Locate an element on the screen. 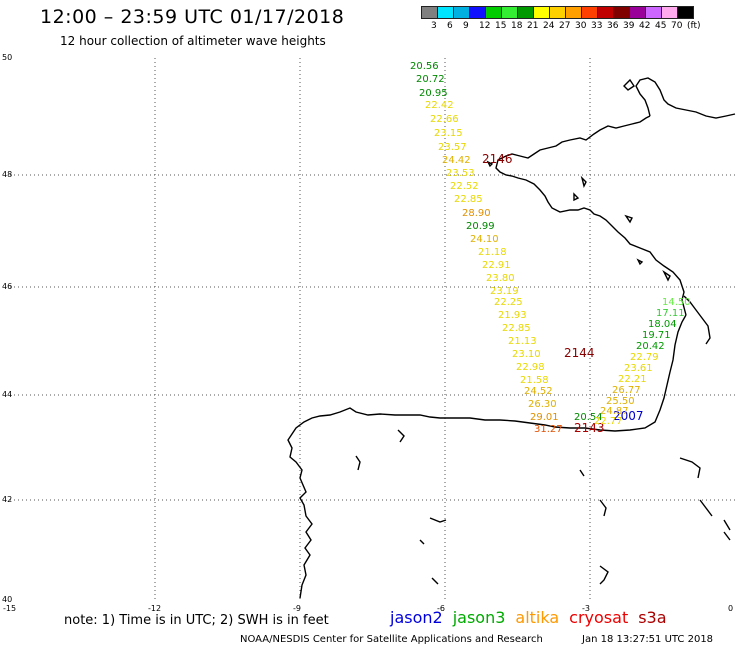  latitude-label: 46 is located at coordinates (7, 286).